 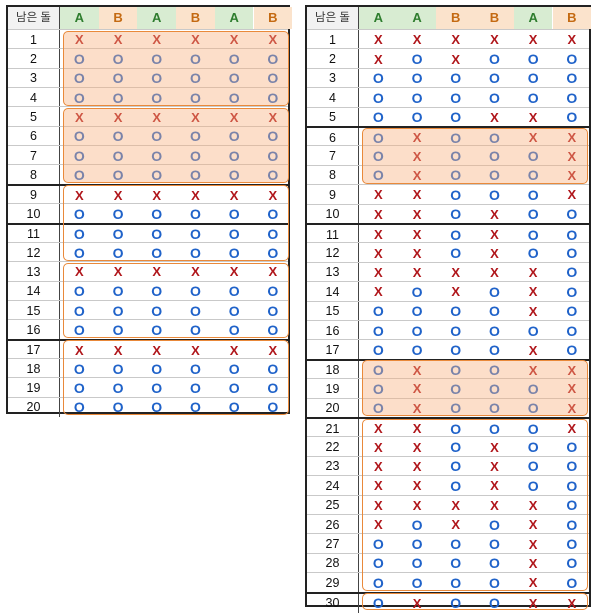 I want to click on row-number: 30, so click(x=333, y=603).